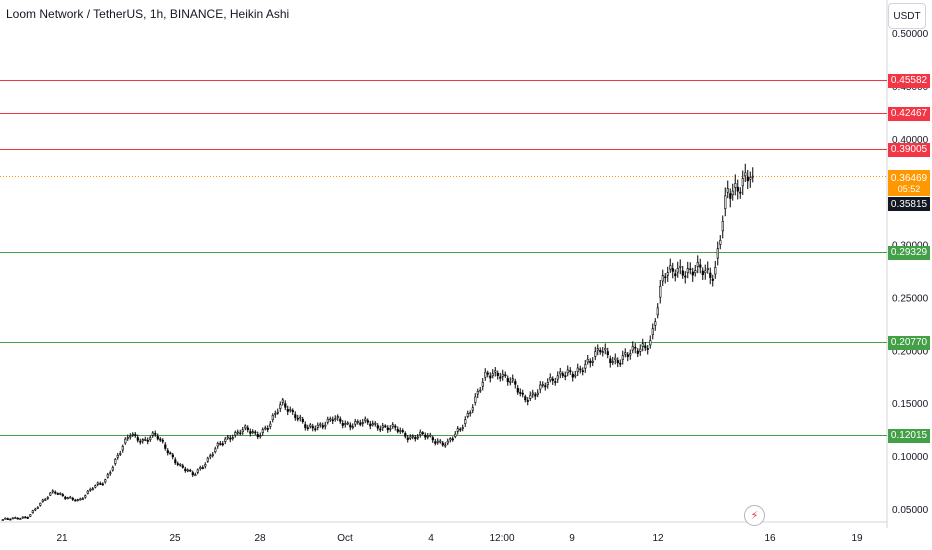 Image resolution: width=932 pixels, height=550 pixels. I want to click on lightning-icon: ⚡, so click(754, 515).